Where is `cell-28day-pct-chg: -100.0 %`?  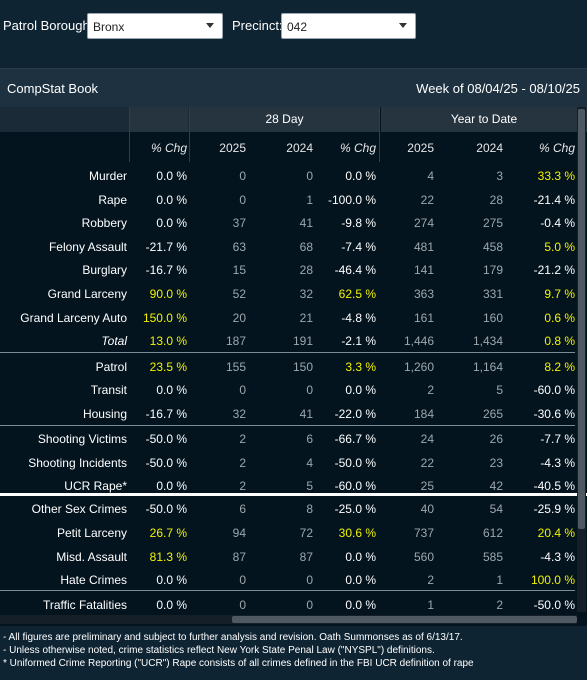 cell-28day-pct-chg: -100.0 % is located at coordinates (351, 200).